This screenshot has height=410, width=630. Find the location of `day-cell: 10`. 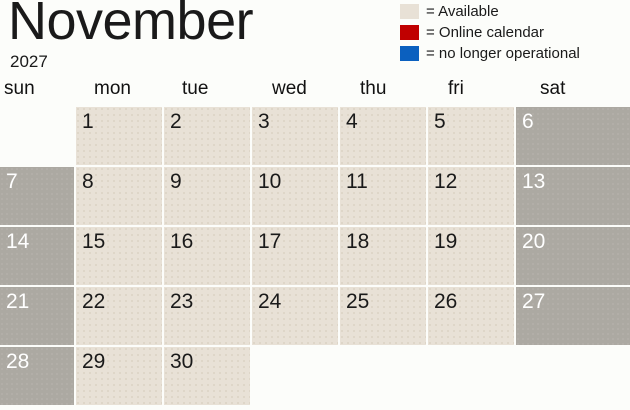

day-cell: 10 is located at coordinates (295, 196).